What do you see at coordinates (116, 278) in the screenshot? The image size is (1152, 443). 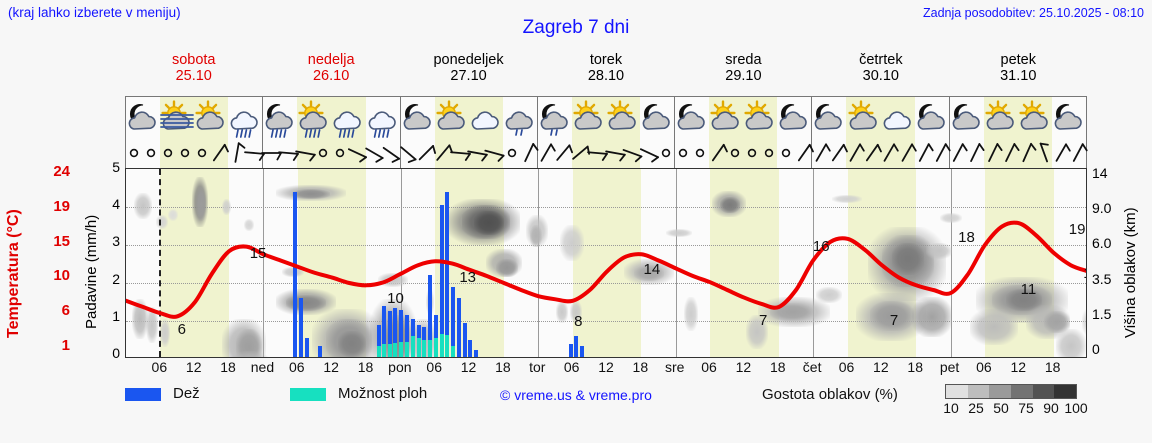 I see `precipitation-tick: 2` at bounding box center [116, 278].